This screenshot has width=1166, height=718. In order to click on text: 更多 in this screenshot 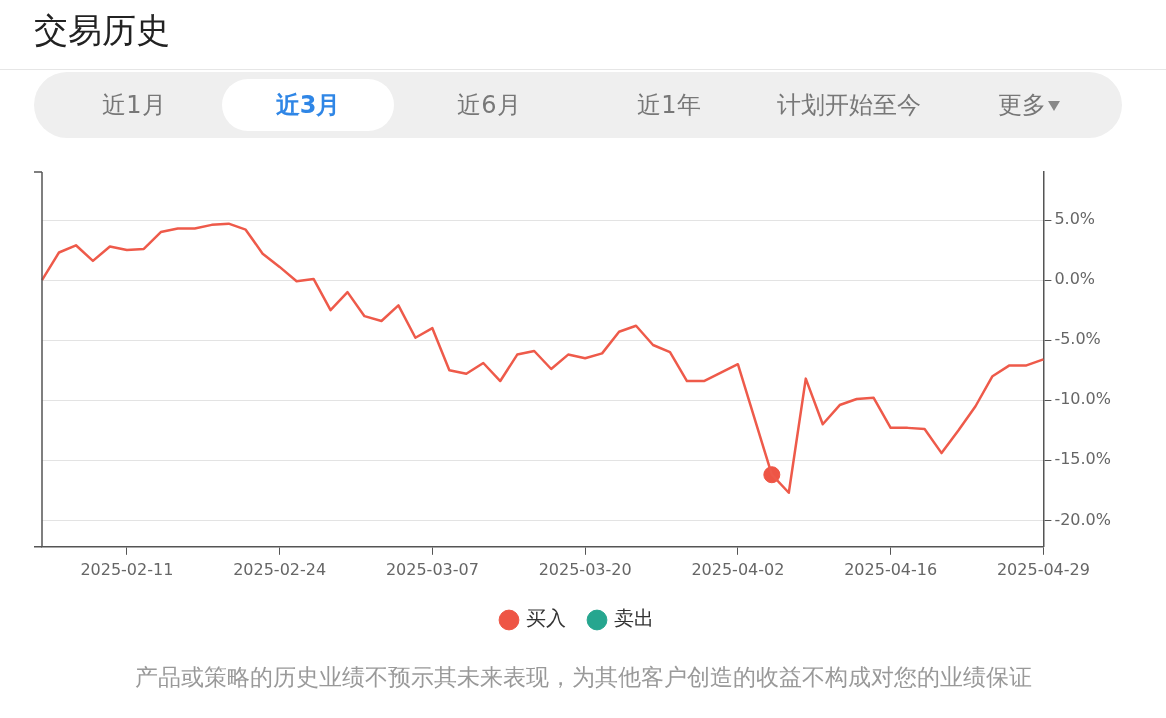, I will do `click(1022, 105)`.